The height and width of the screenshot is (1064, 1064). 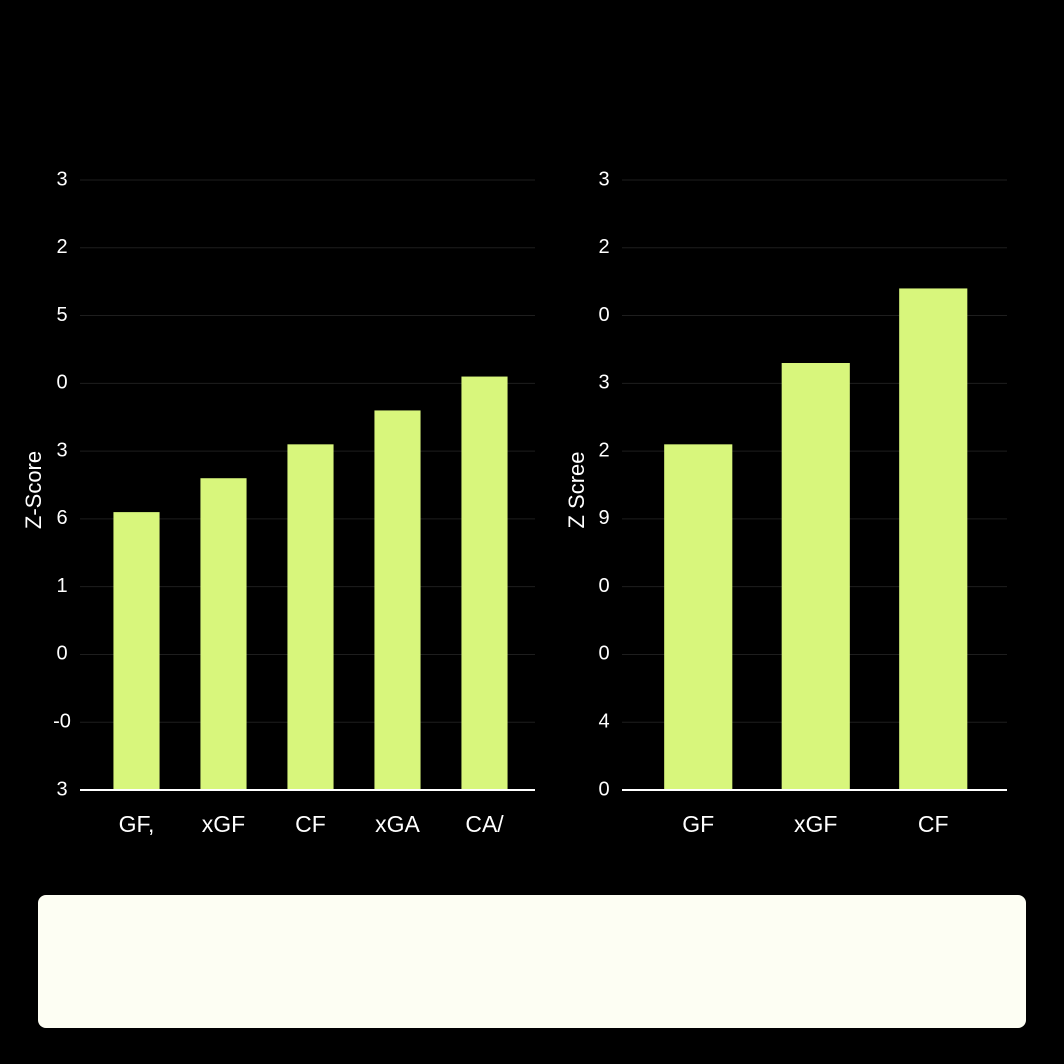 What do you see at coordinates (576, 489) in the screenshot?
I see `y-axis-label: Z Scree` at bounding box center [576, 489].